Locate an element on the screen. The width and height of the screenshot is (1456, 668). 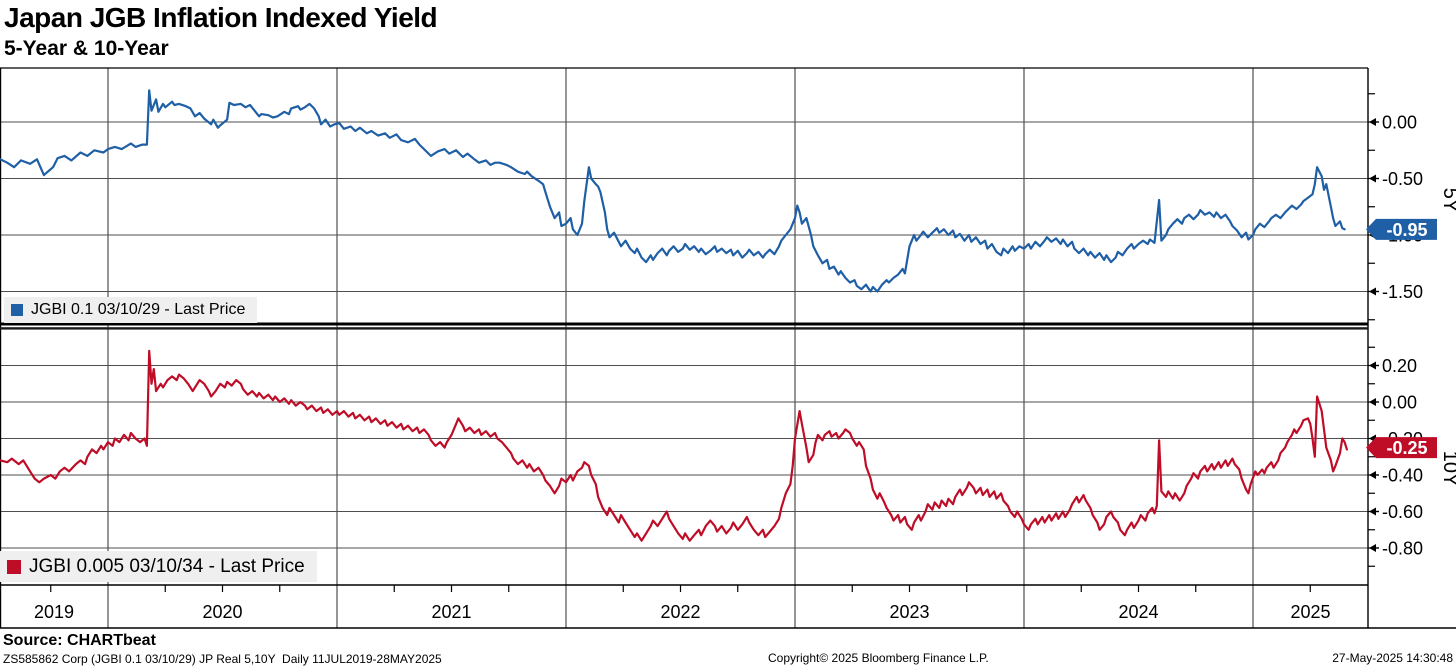
x-tick-label: 2023 is located at coordinates (909, 612).